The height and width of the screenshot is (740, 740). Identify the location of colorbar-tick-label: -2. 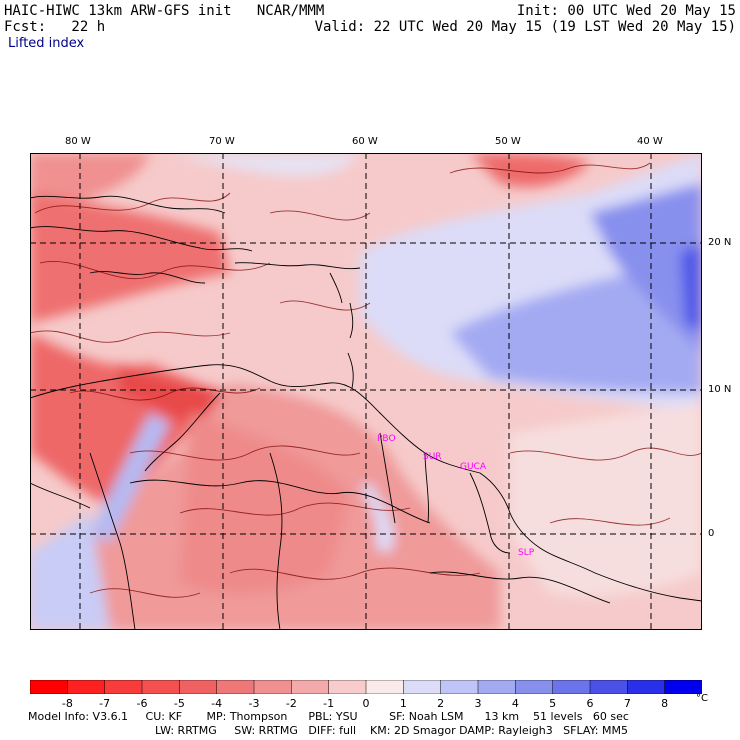
(291, 703).